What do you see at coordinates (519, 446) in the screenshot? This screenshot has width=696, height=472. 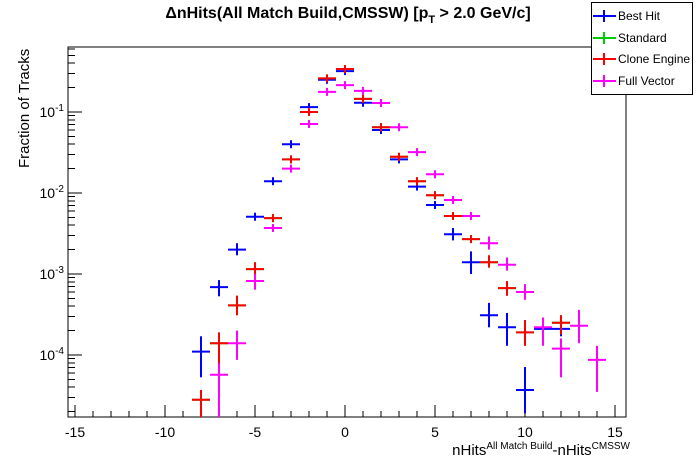 I see `x-axis-title-superscript-1: All Match Build` at bounding box center [519, 446].